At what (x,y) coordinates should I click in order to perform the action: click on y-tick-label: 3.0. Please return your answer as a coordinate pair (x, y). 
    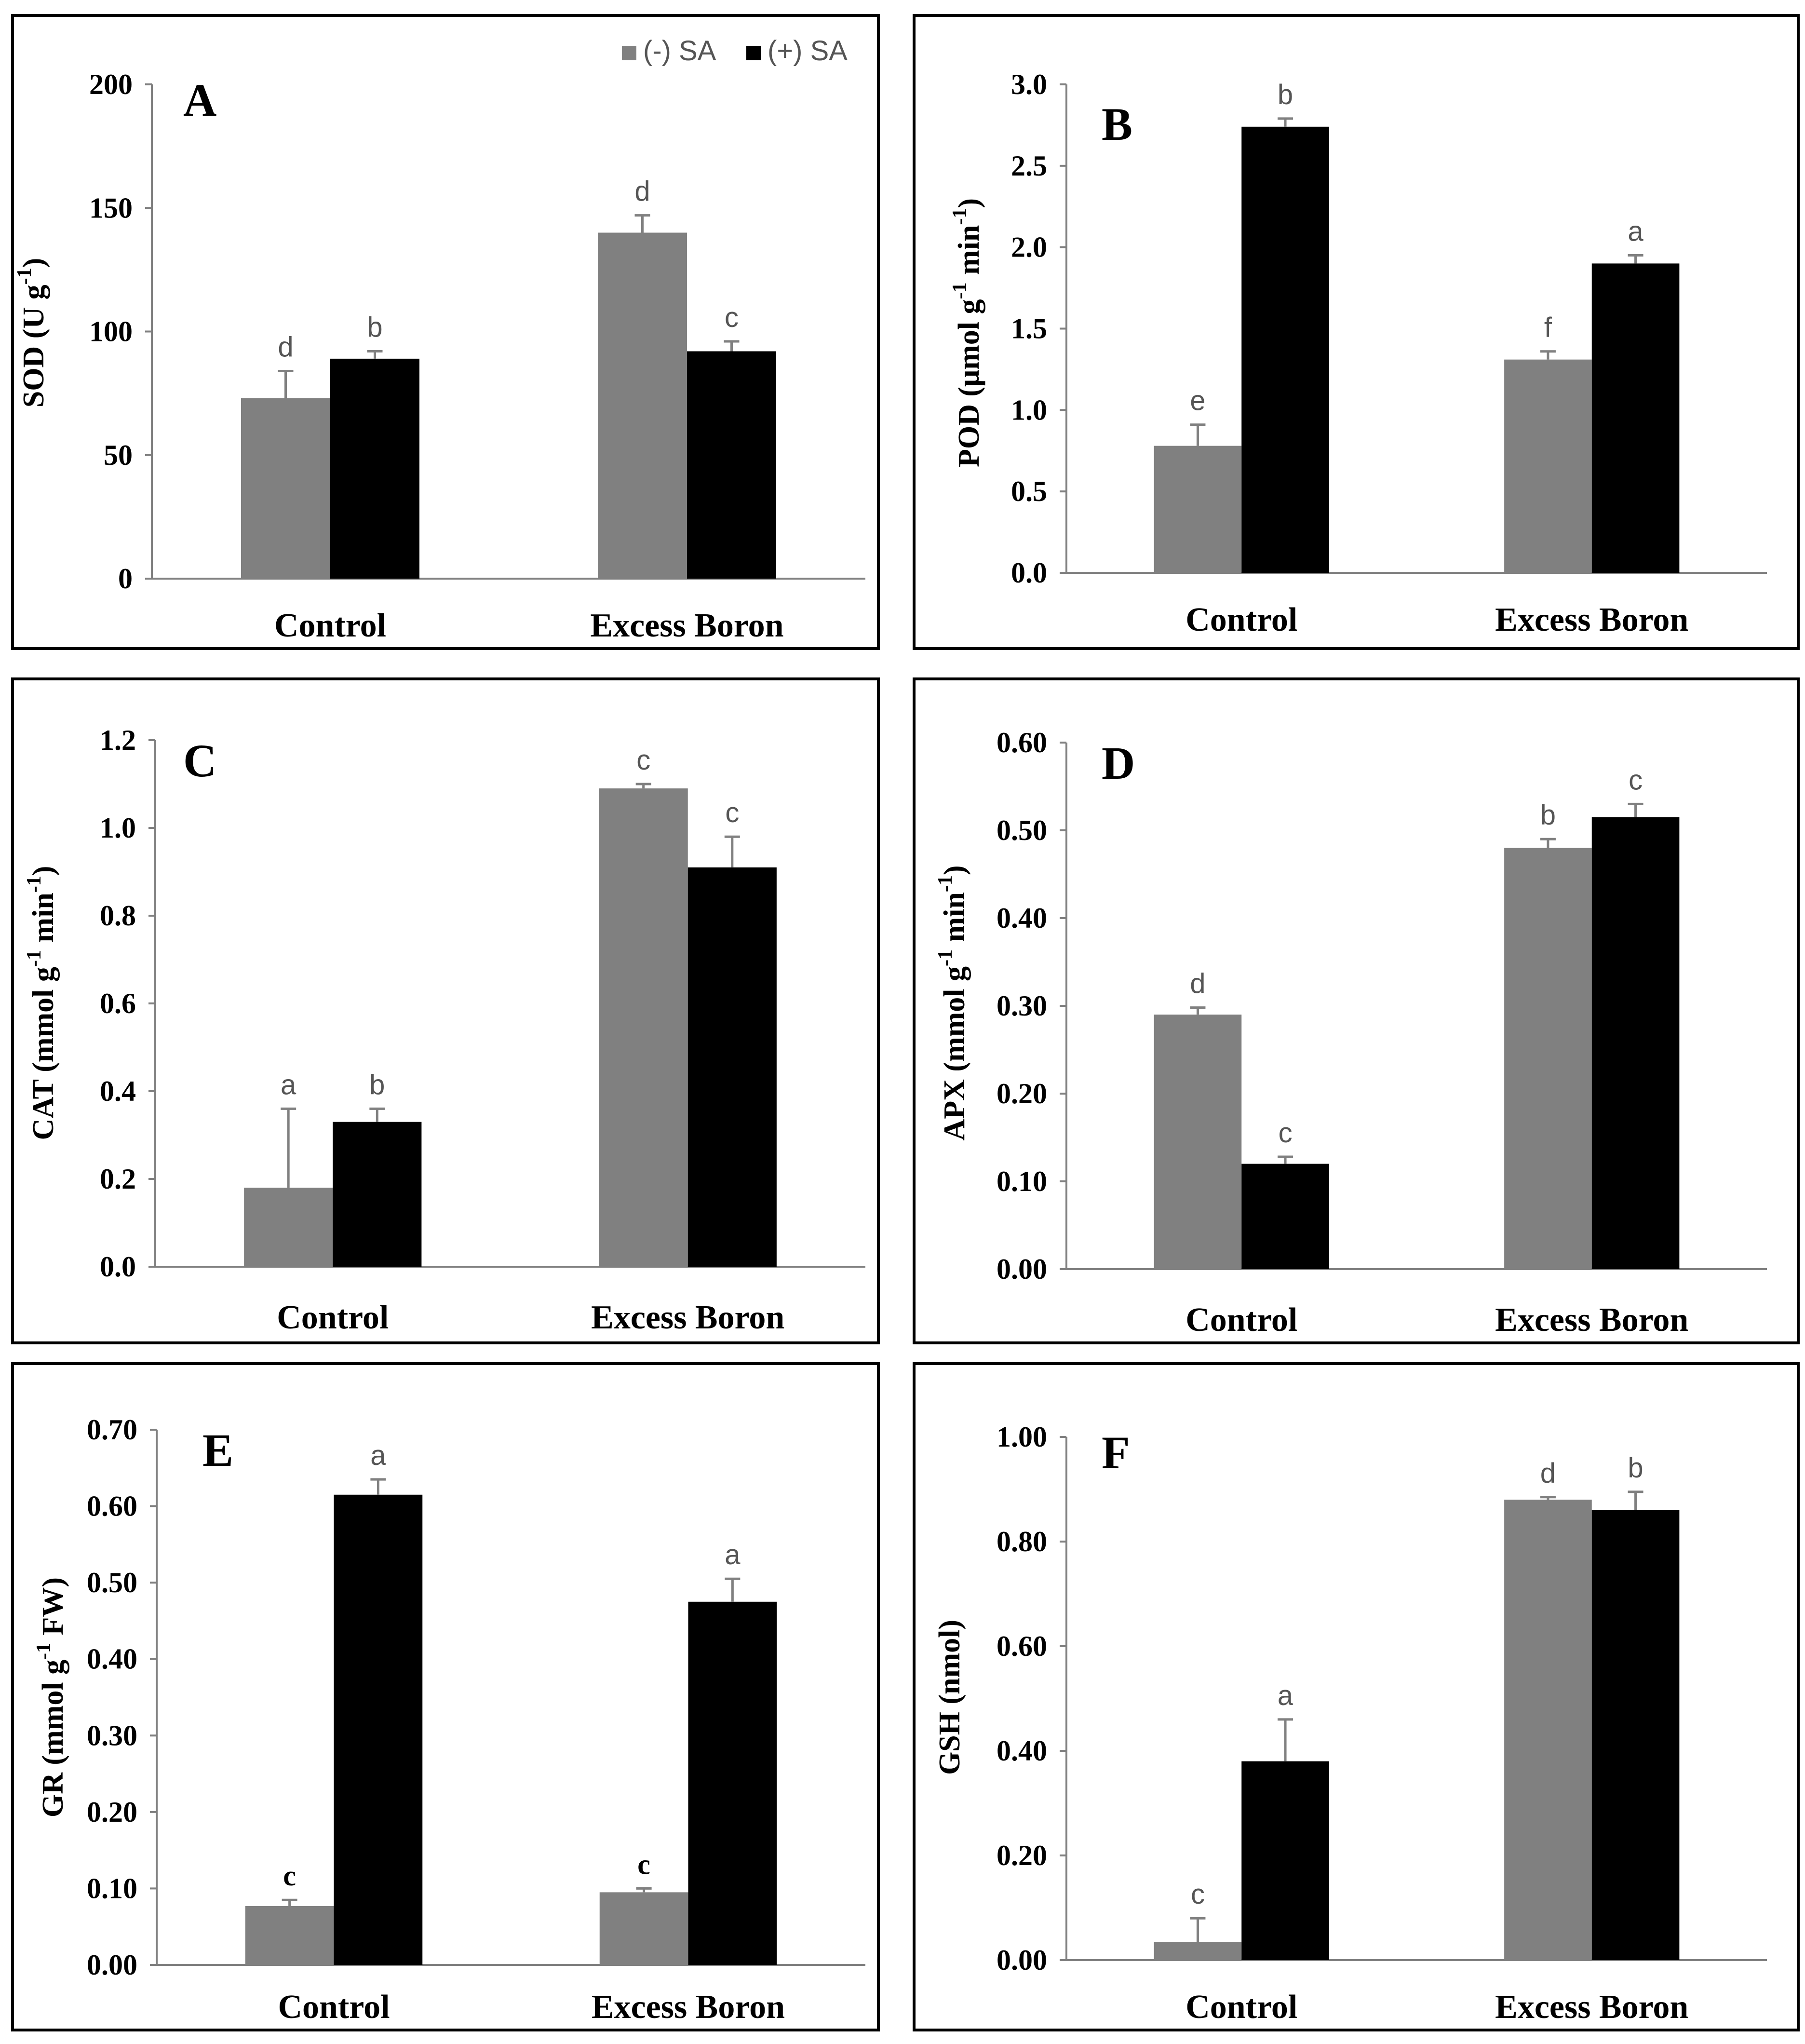
    Looking at the image, I should click on (1029, 84).